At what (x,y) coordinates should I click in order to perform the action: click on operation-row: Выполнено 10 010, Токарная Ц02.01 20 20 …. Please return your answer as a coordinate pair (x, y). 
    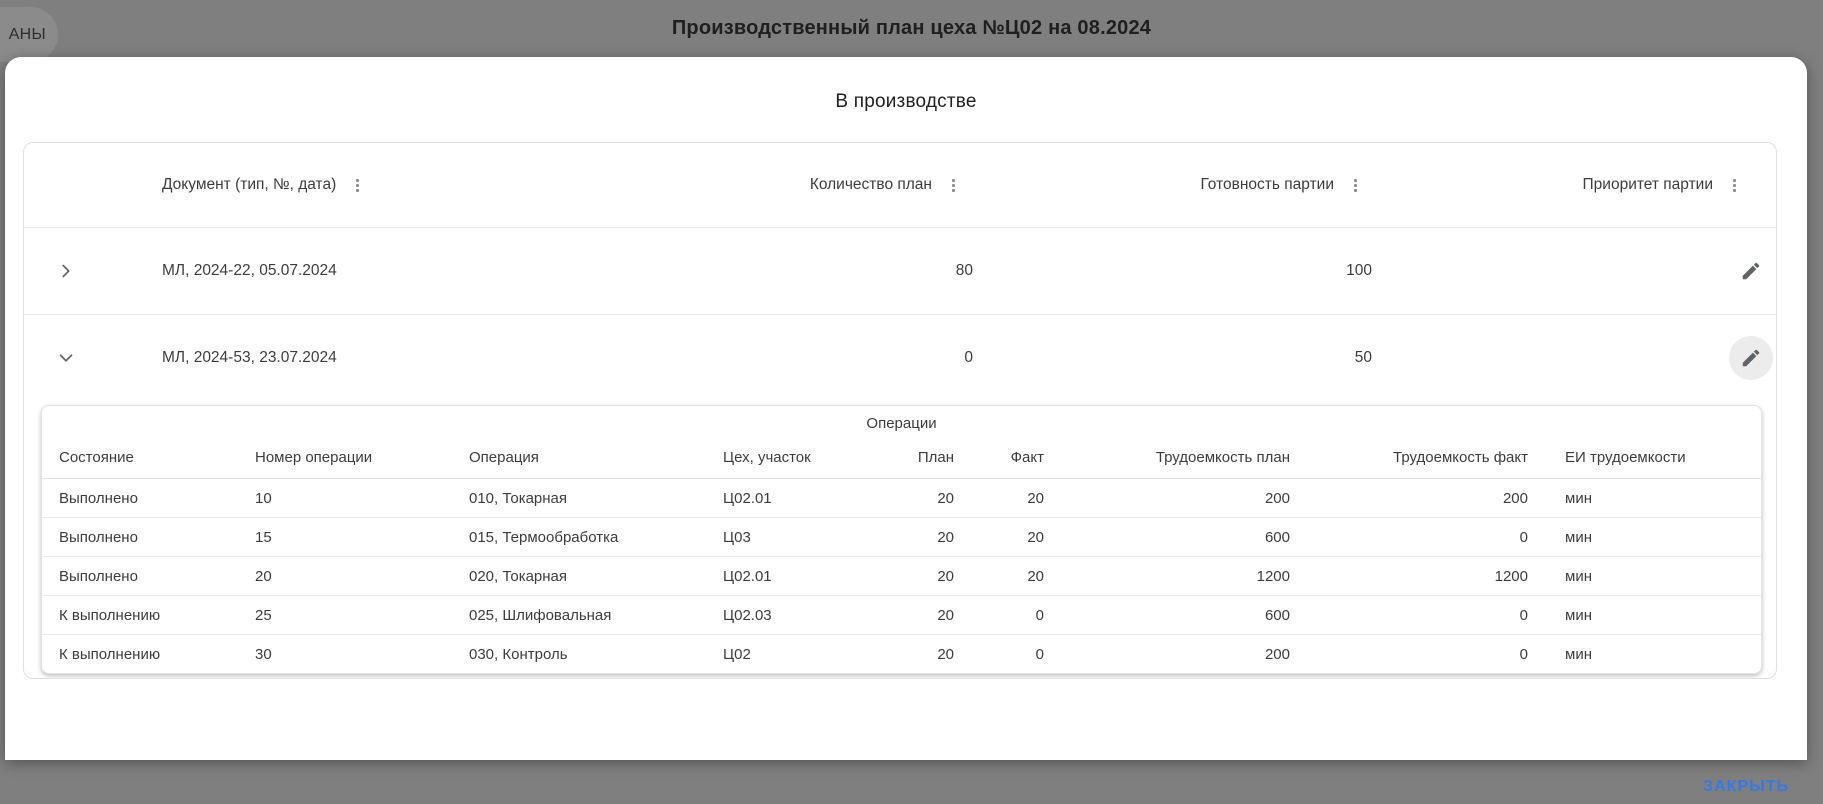
    Looking at the image, I should click on (901, 498).